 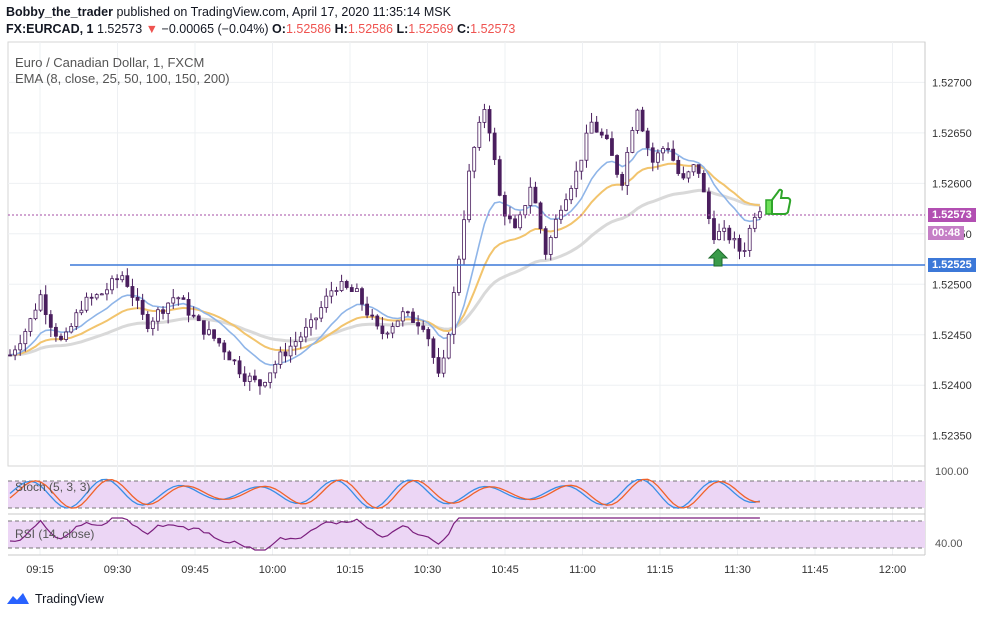 I want to click on rsi-pane, so click(x=466, y=534).